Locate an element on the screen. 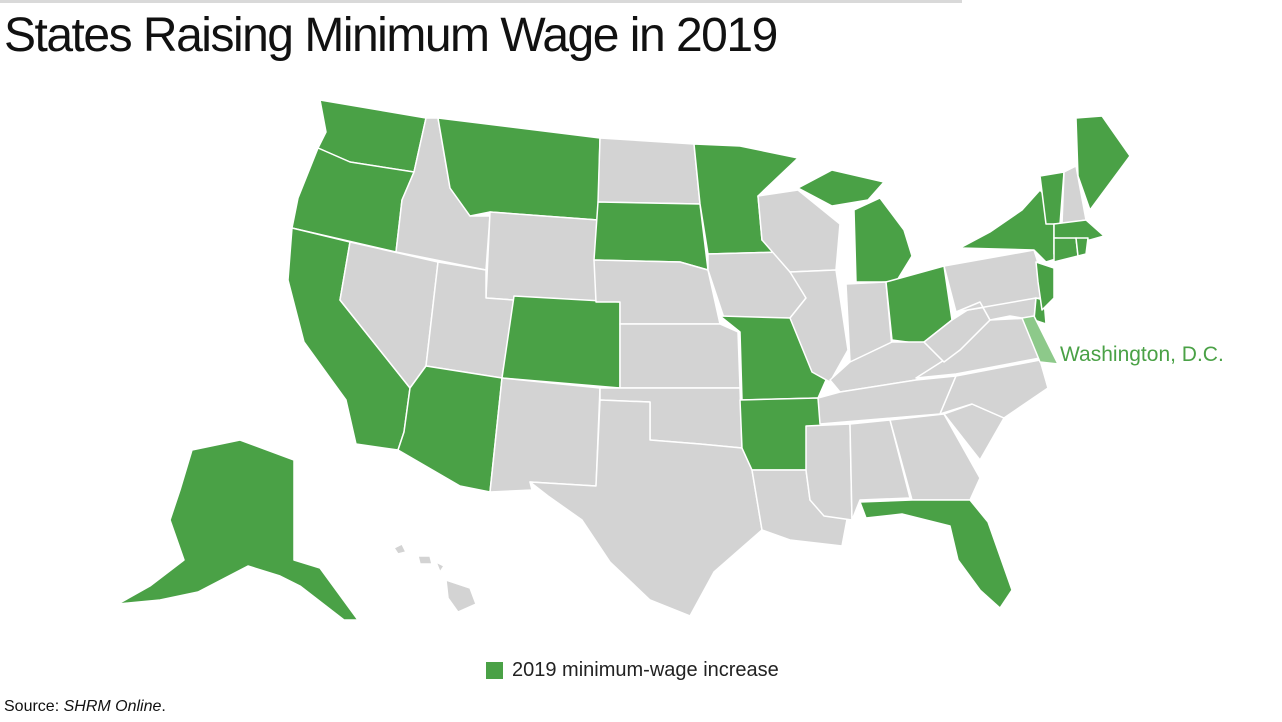  state-MI-lower is located at coordinates (883, 240).